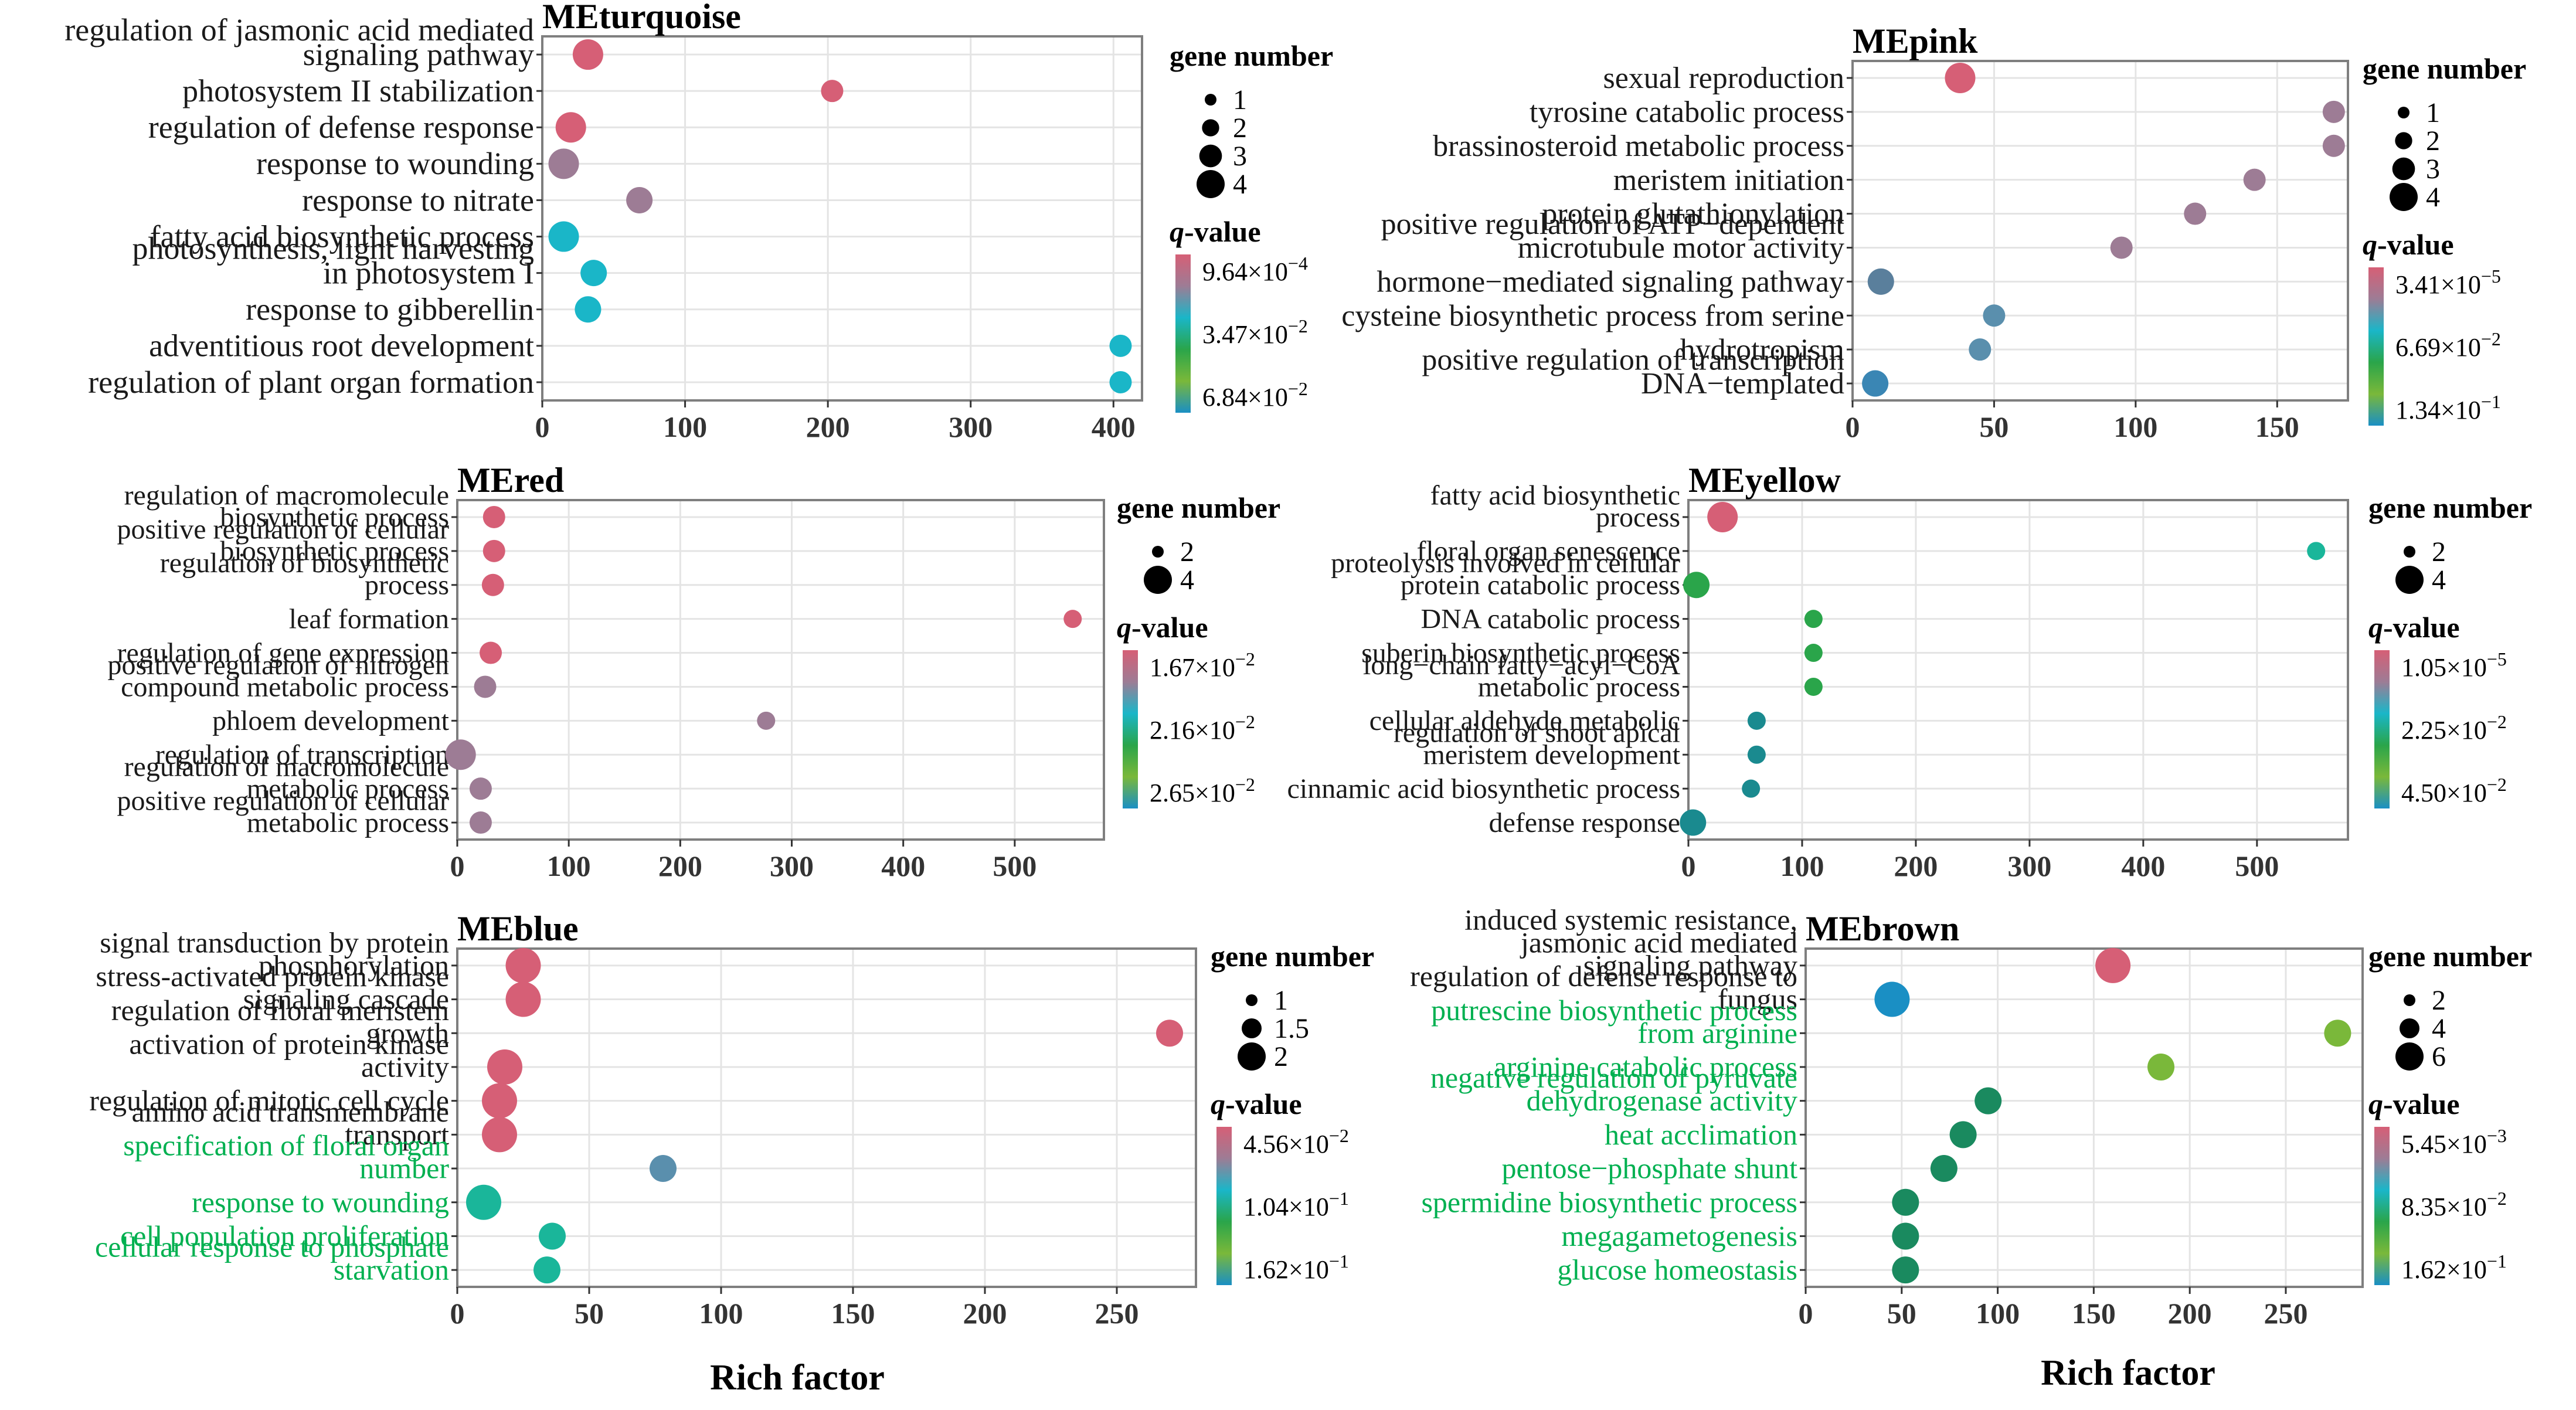 The image size is (2576, 1410). Describe the element at coordinates (1550, 619) in the screenshot. I see `category-label: DNA catabolic process` at that location.